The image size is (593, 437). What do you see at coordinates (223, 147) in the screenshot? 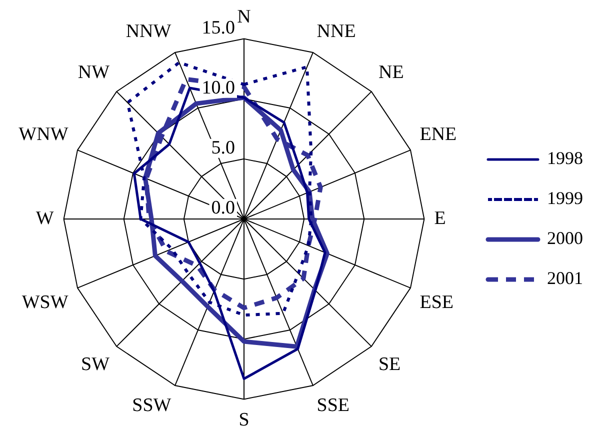
I see `y-tick-label: 5.0` at bounding box center [223, 147].